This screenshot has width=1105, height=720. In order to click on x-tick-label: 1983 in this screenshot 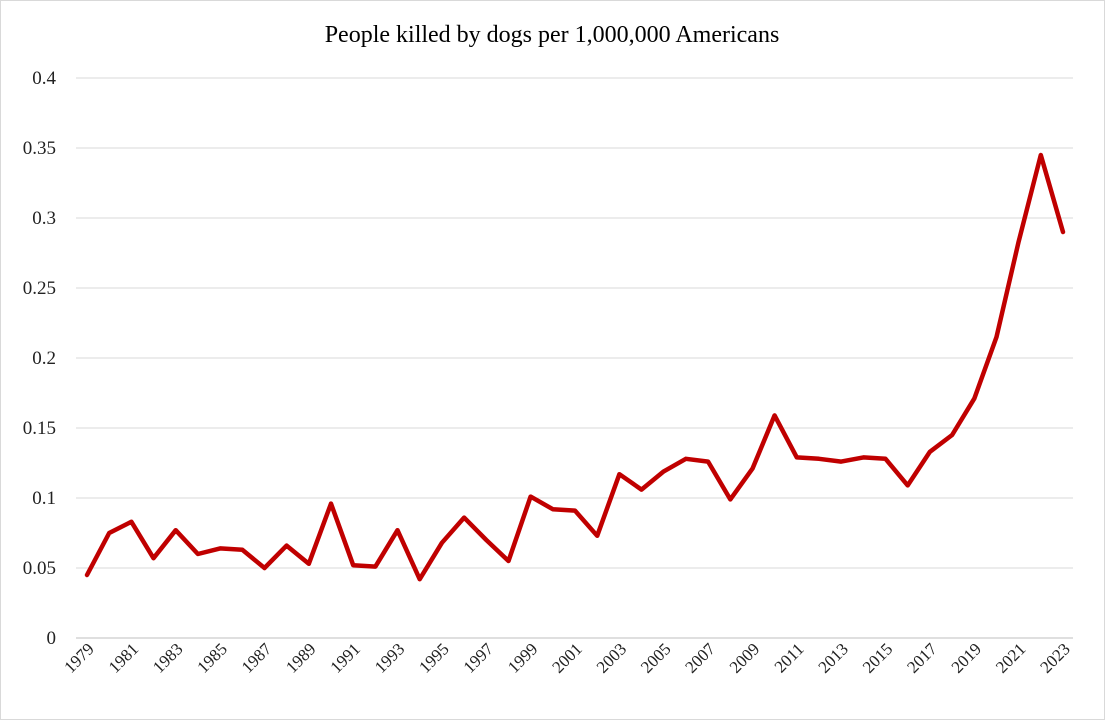, I will do `click(167, 657)`.